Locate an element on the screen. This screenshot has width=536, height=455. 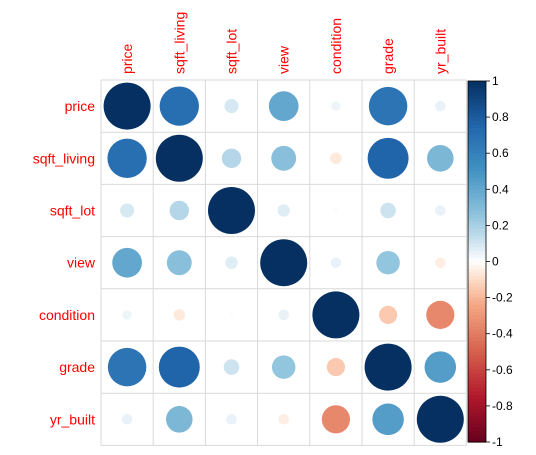
corr-circle-grade-view is located at coordinates (283, 367).